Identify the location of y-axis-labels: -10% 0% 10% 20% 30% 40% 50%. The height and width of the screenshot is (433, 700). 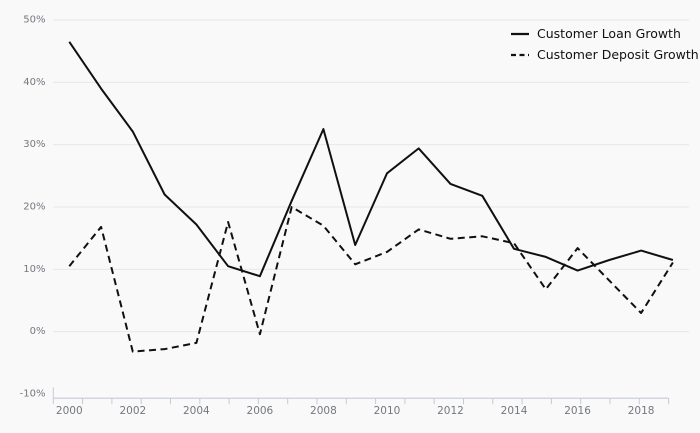
(33, 207).